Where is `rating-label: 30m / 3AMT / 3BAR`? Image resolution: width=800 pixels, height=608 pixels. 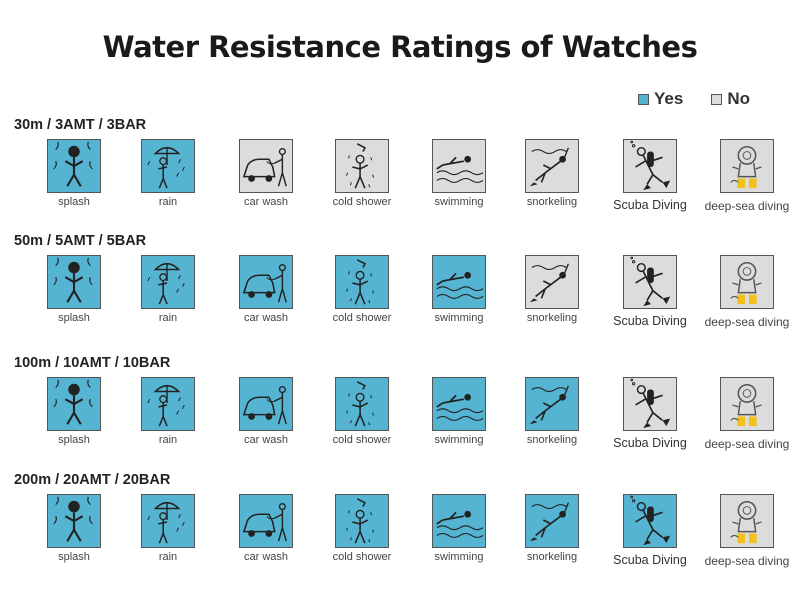
rating-label: 30m / 3AMT / 3BAR is located at coordinates (80, 125).